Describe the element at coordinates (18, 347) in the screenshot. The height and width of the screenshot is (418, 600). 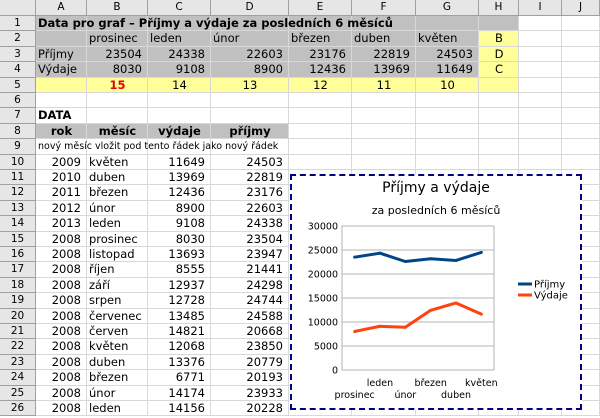
I see `row-header-22: 22` at that location.